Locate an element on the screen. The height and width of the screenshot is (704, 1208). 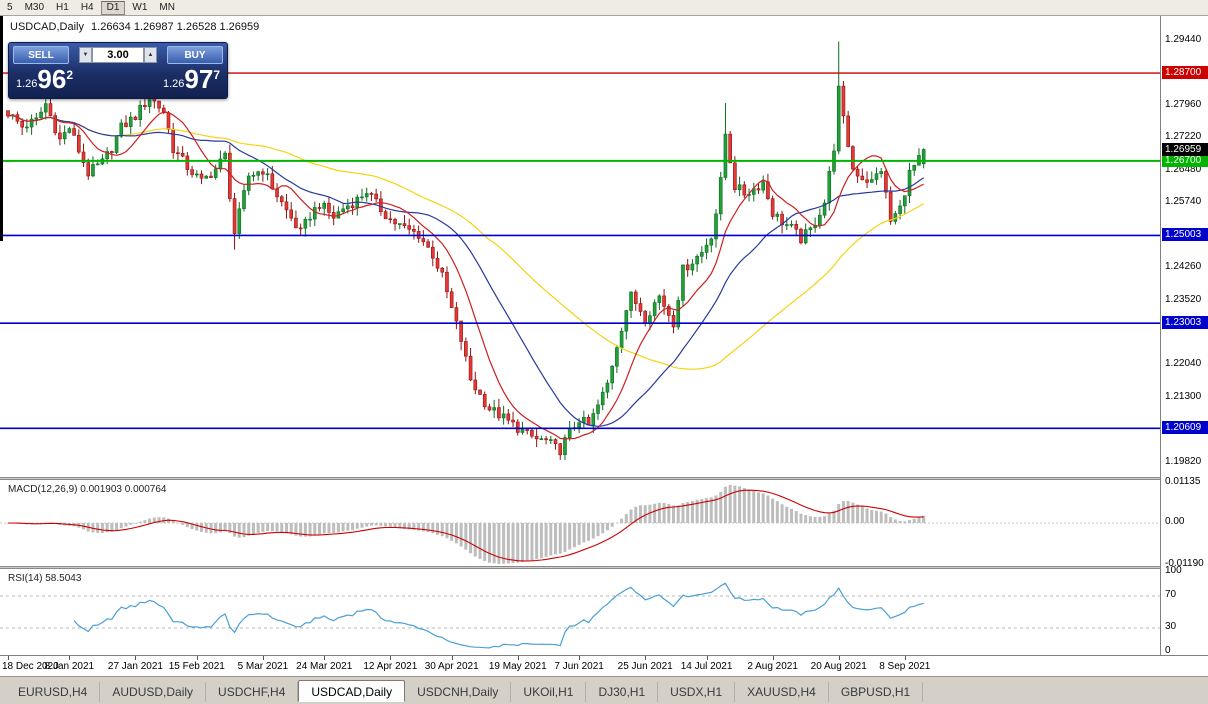
price-level-tag: 1.28700 is located at coordinates (1185, 73).